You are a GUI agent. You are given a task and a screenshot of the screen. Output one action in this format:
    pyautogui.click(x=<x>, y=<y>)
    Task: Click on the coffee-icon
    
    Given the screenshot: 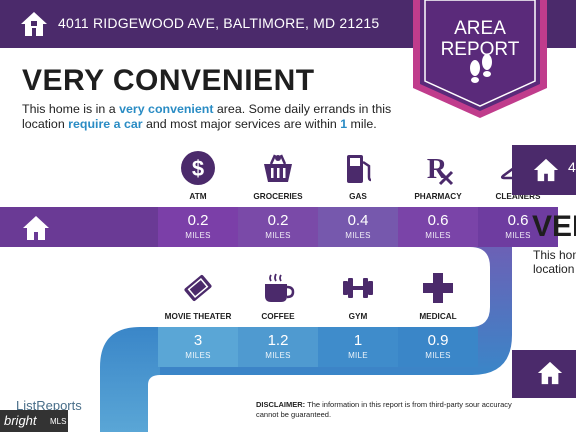 What is the action you would take?
    pyautogui.click(x=280, y=287)
    